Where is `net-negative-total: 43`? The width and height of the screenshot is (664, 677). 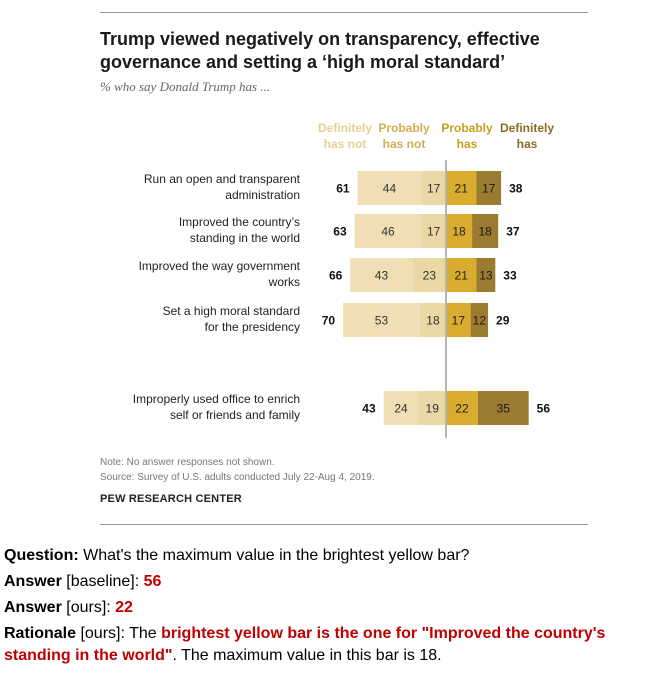 net-negative-total: 43 is located at coordinates (369, 409).